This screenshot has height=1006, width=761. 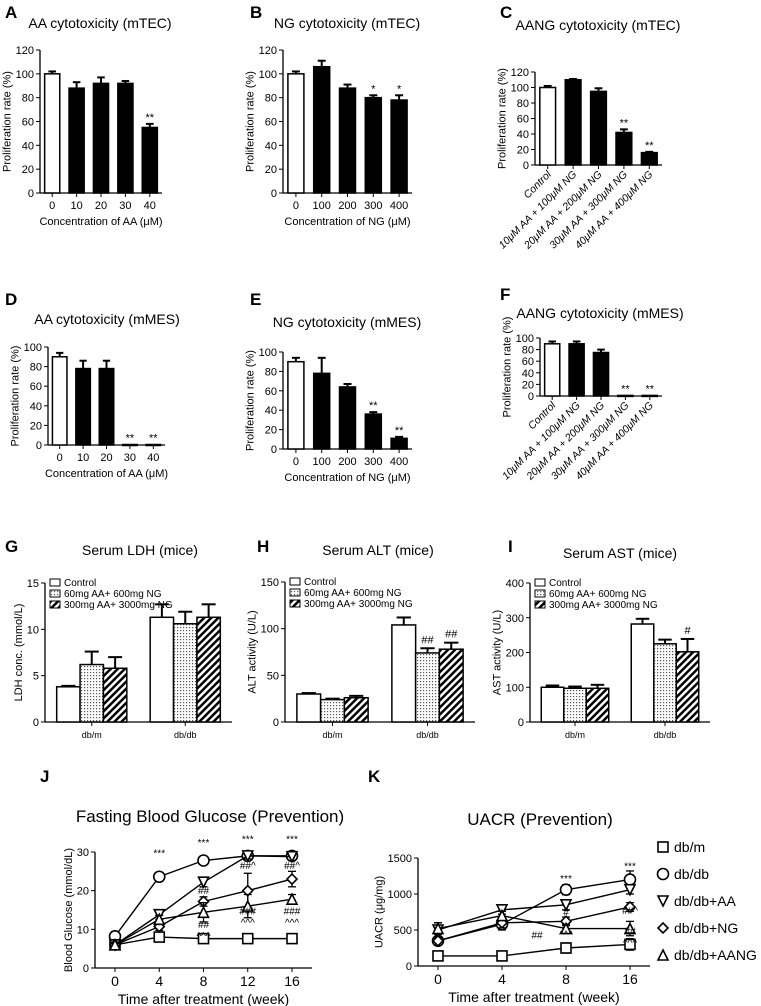 What do you see at coordinates (505, 294) in the screenshot?
I see `panel-label: F` at bounding box center [505, 294].